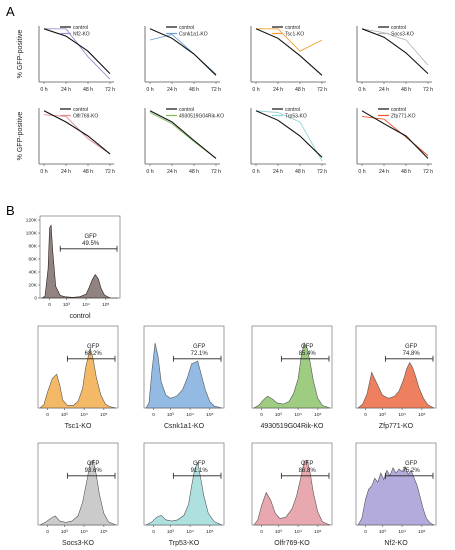 Image resolution: width=455 pixels, height=550 pixels. What do you see at coordinates (10, 210) in the screenshot?
I see `panel-b-label: B` at bounding box center [10, 210].